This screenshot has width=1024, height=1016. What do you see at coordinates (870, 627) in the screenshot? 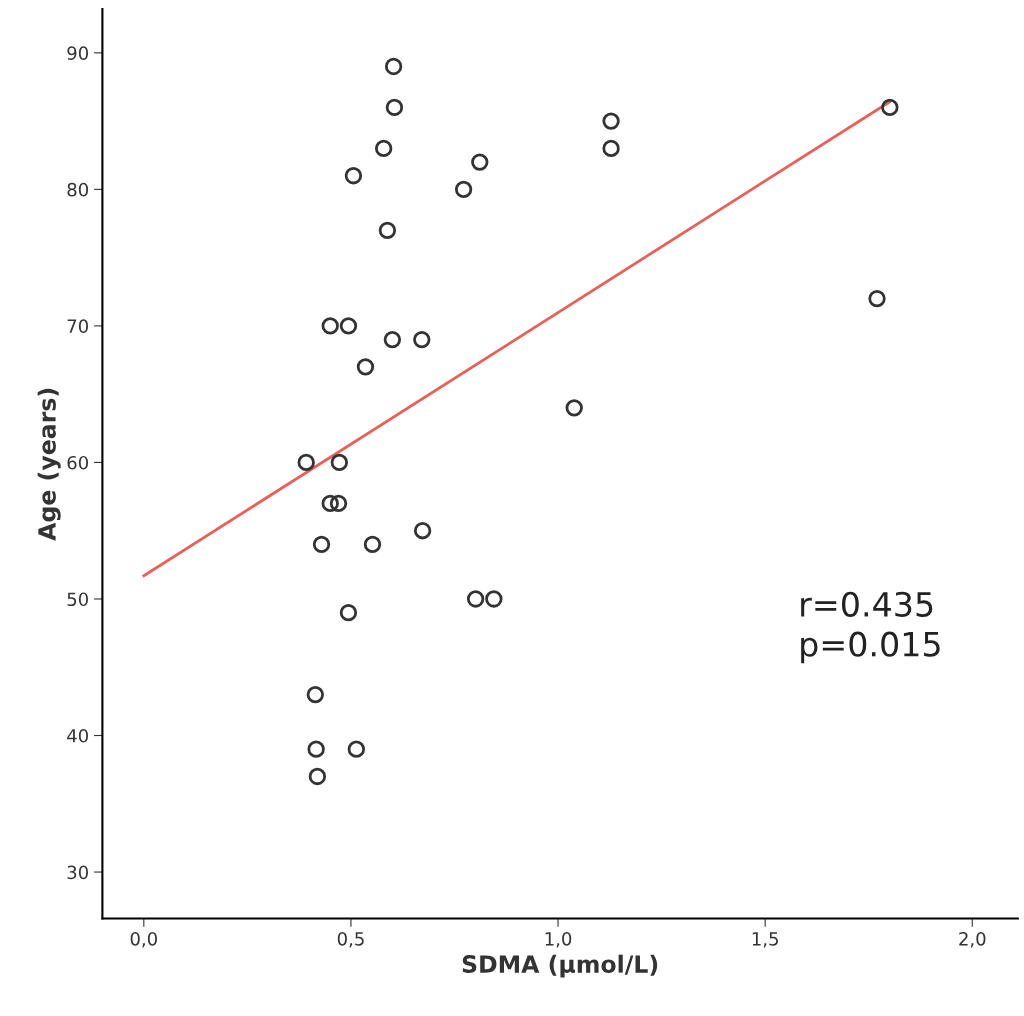
I see `annotation: r=0.435 p=0.015` at bounding box center [870, 627].